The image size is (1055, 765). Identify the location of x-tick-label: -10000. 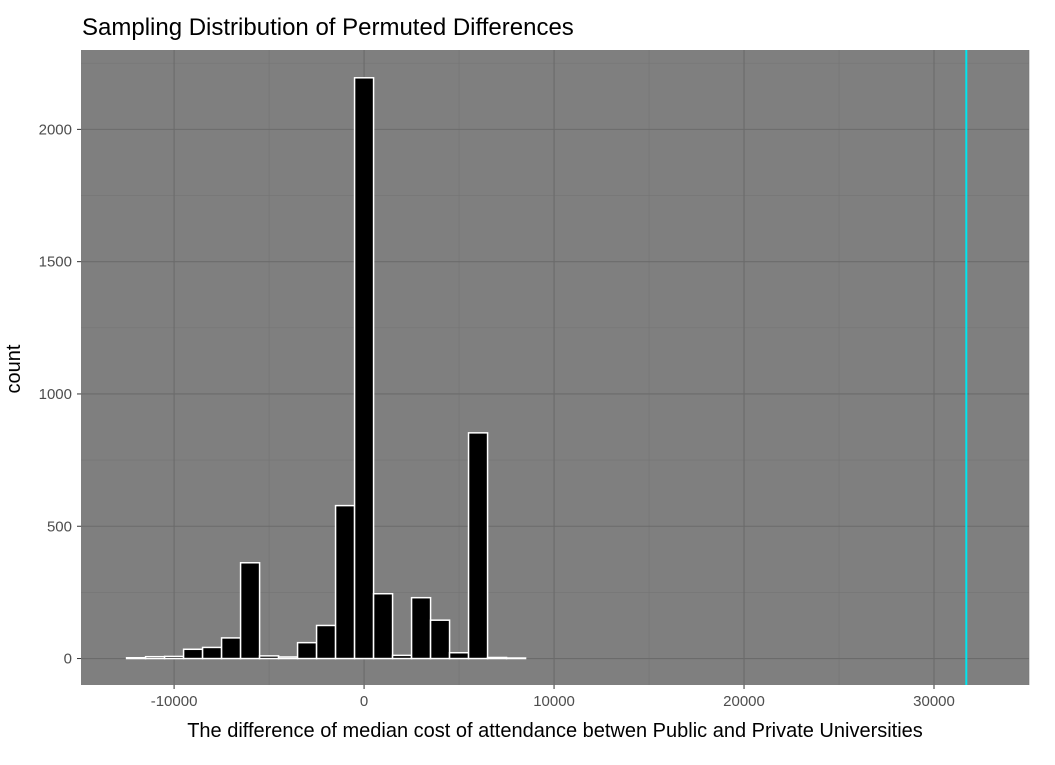
(174, 701).